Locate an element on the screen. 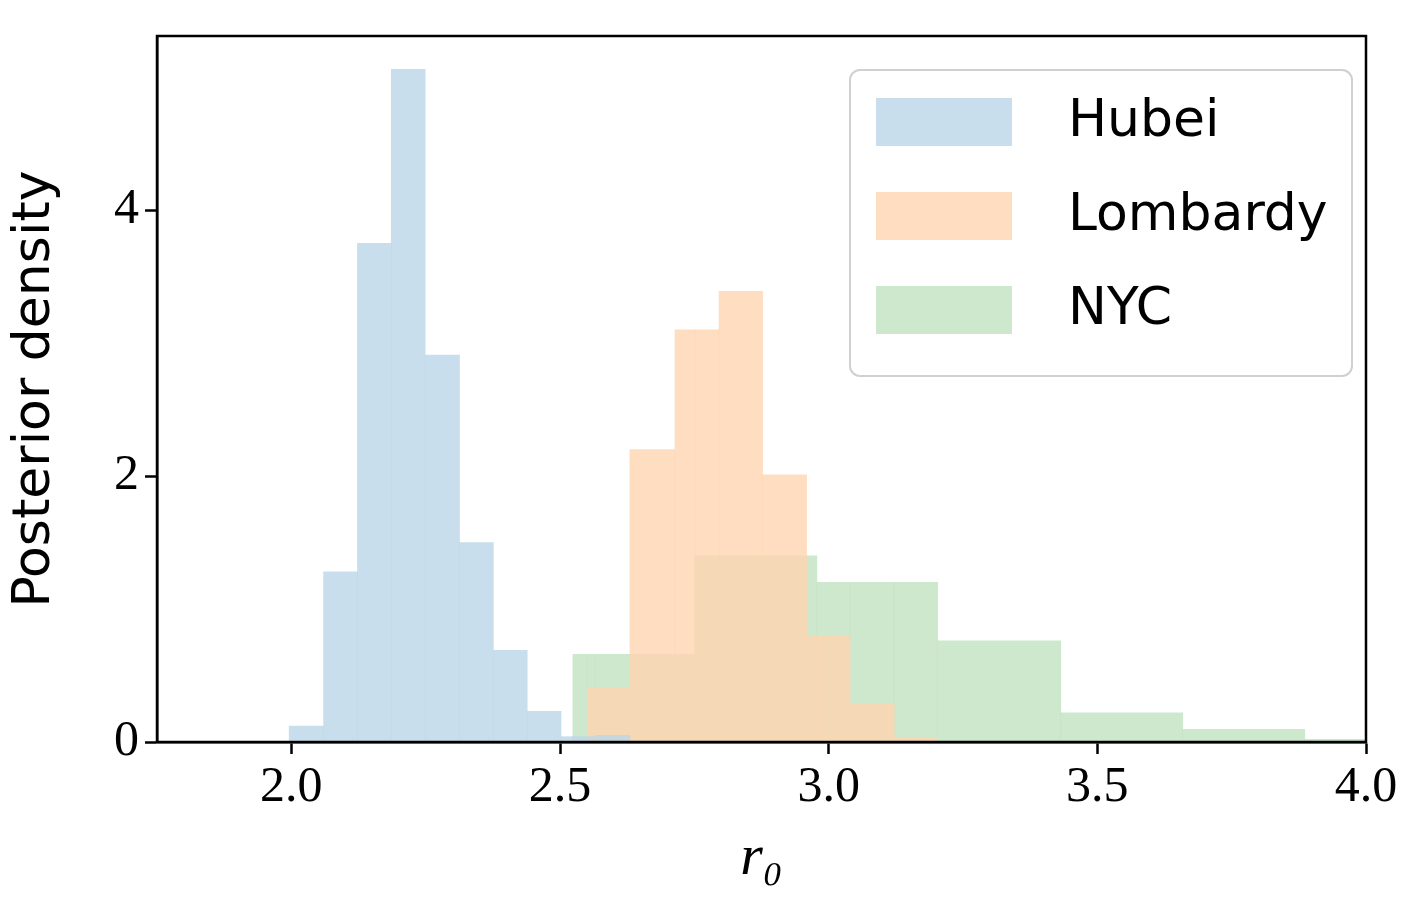 The image size is (1415, 898). x-tick-label: 2.0 is located at coordinates (291, 784).